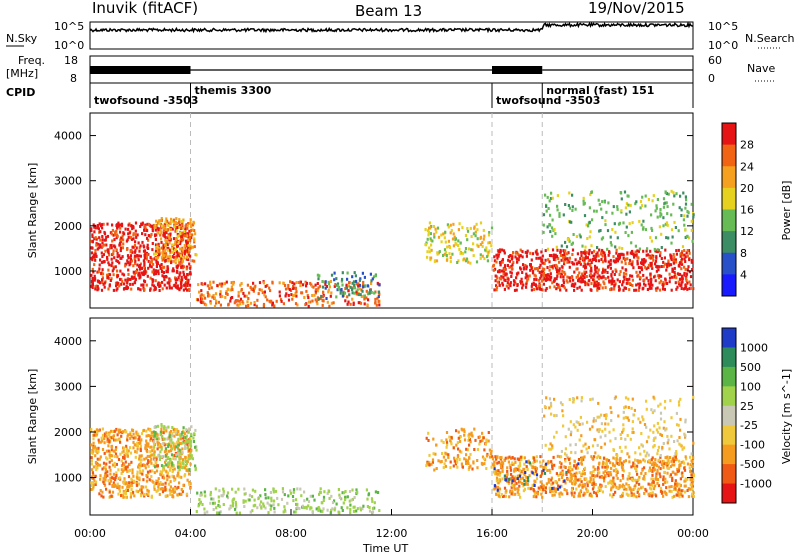 This screenshot has height=554, width=800. I want to click on y-tick-label: 2000, so click(68, 432).